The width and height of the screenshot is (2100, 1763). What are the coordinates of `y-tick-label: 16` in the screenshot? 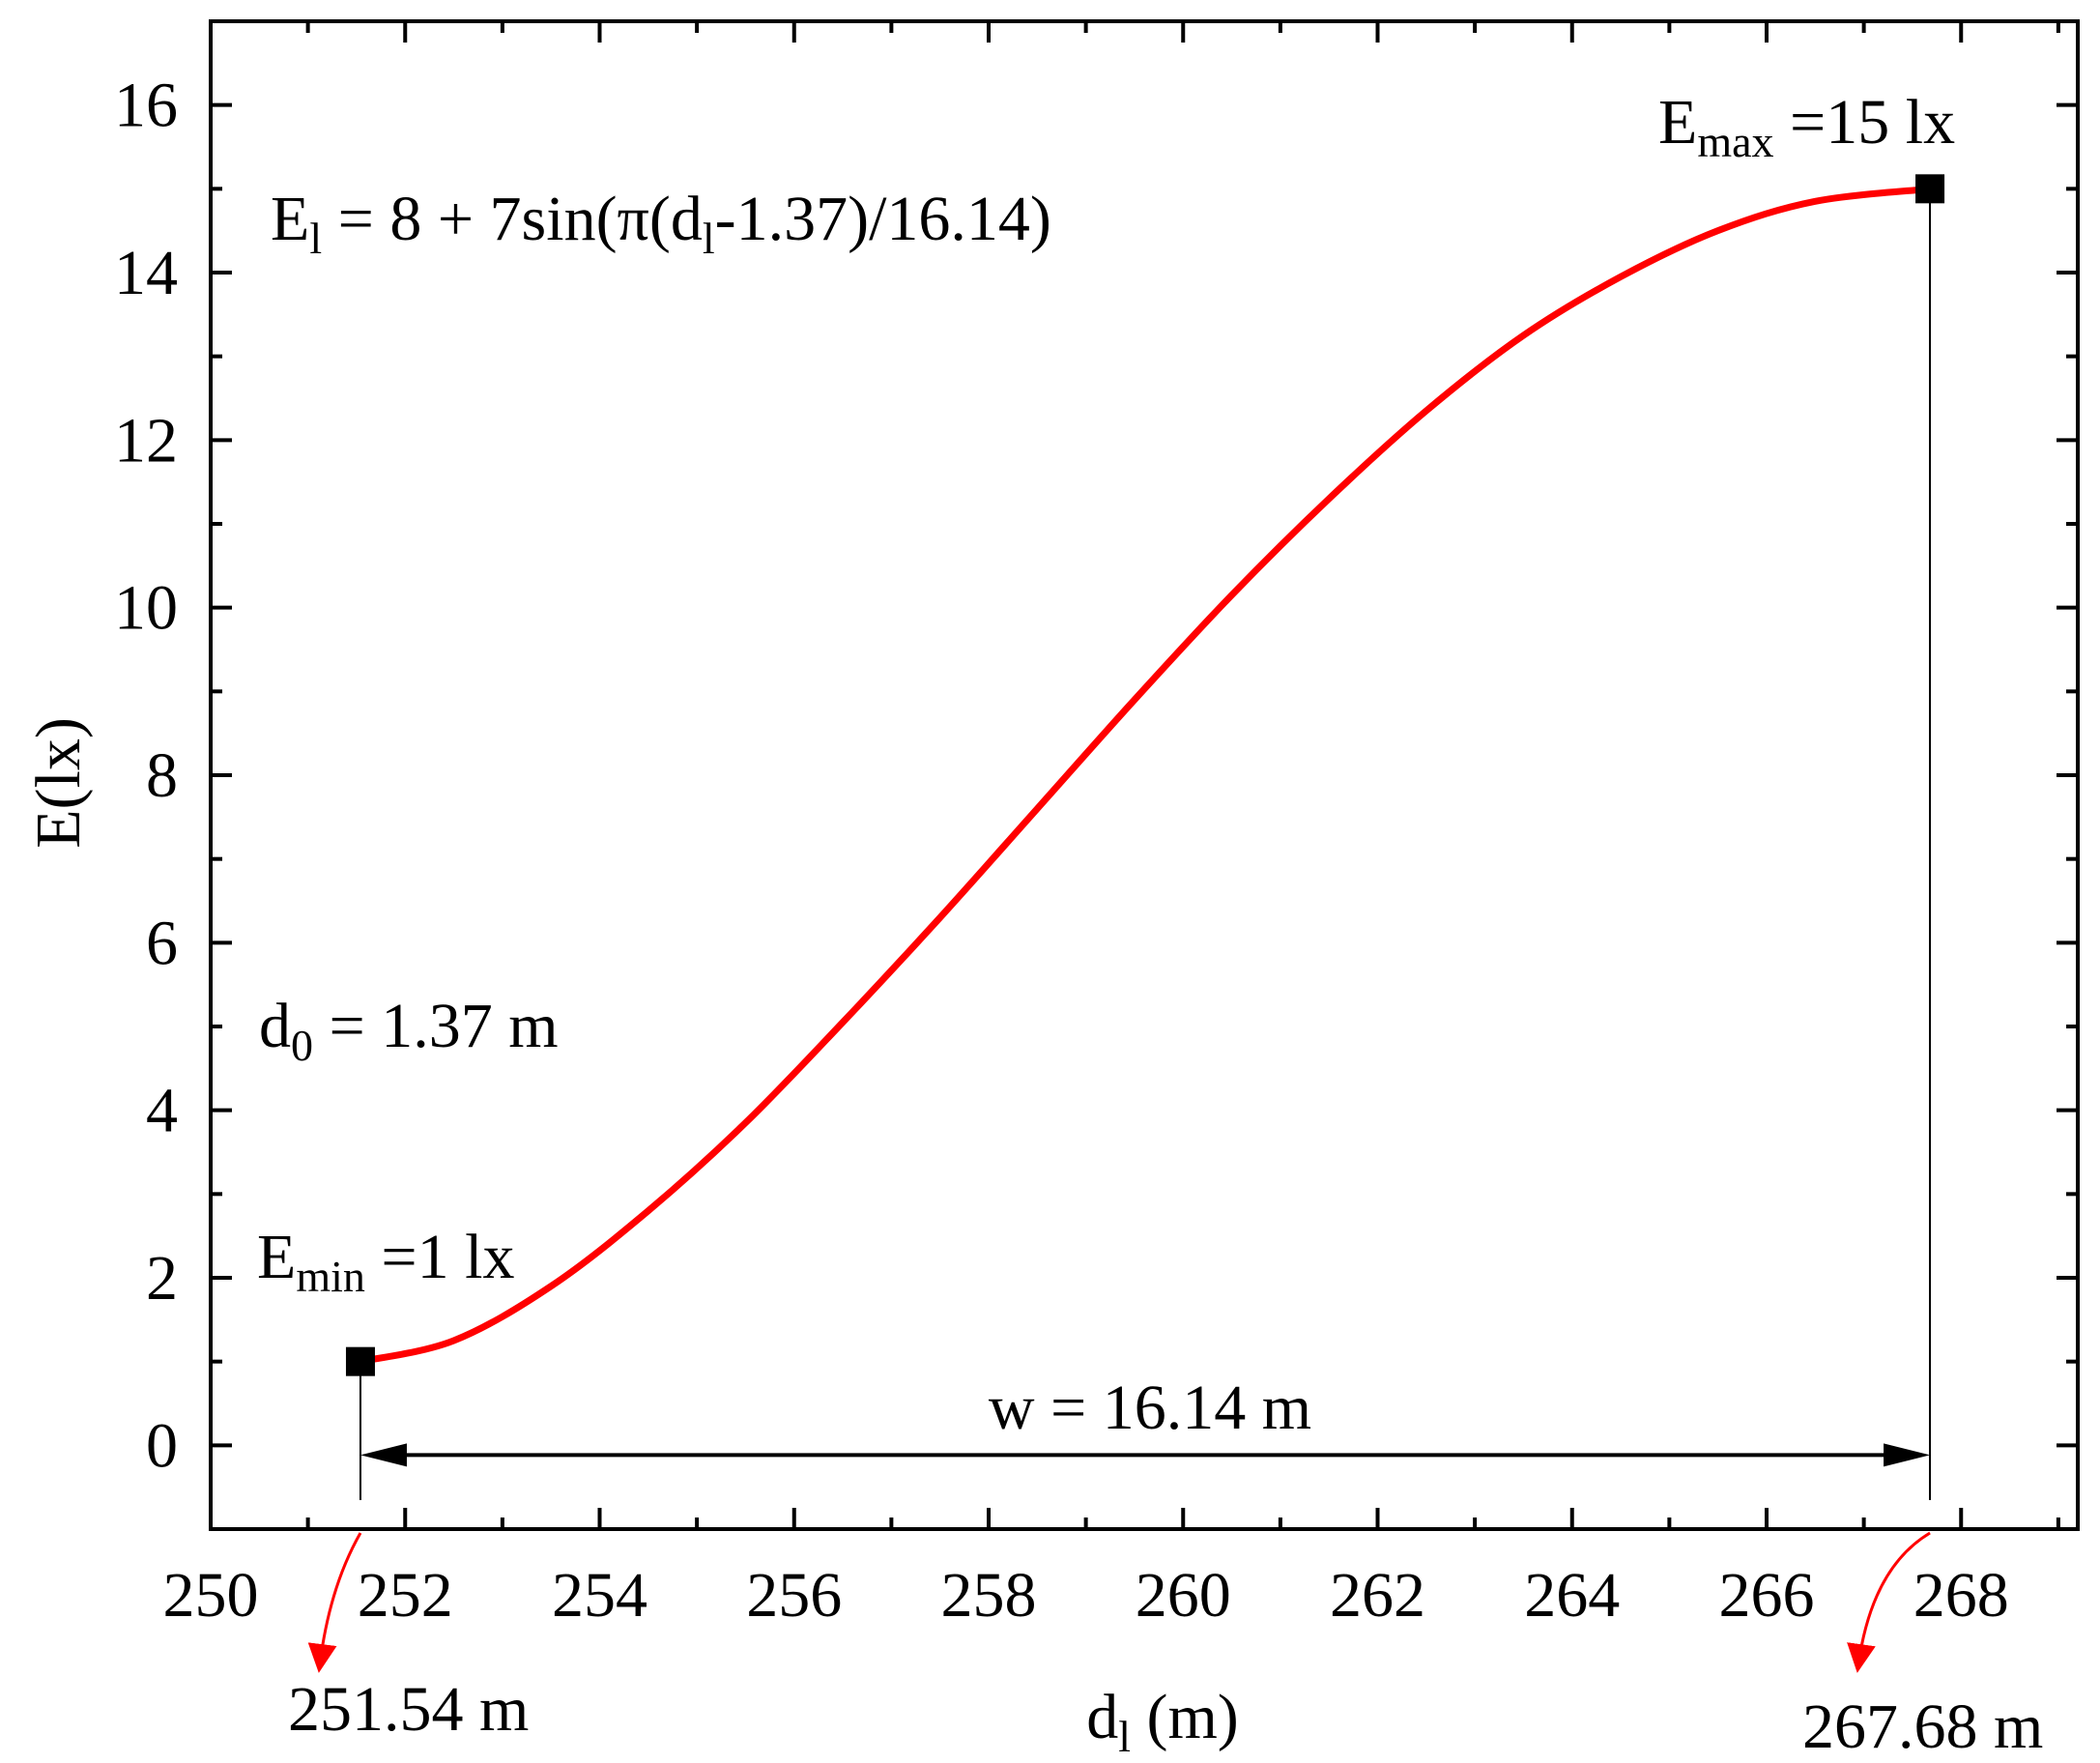 It's located at (146, 106).